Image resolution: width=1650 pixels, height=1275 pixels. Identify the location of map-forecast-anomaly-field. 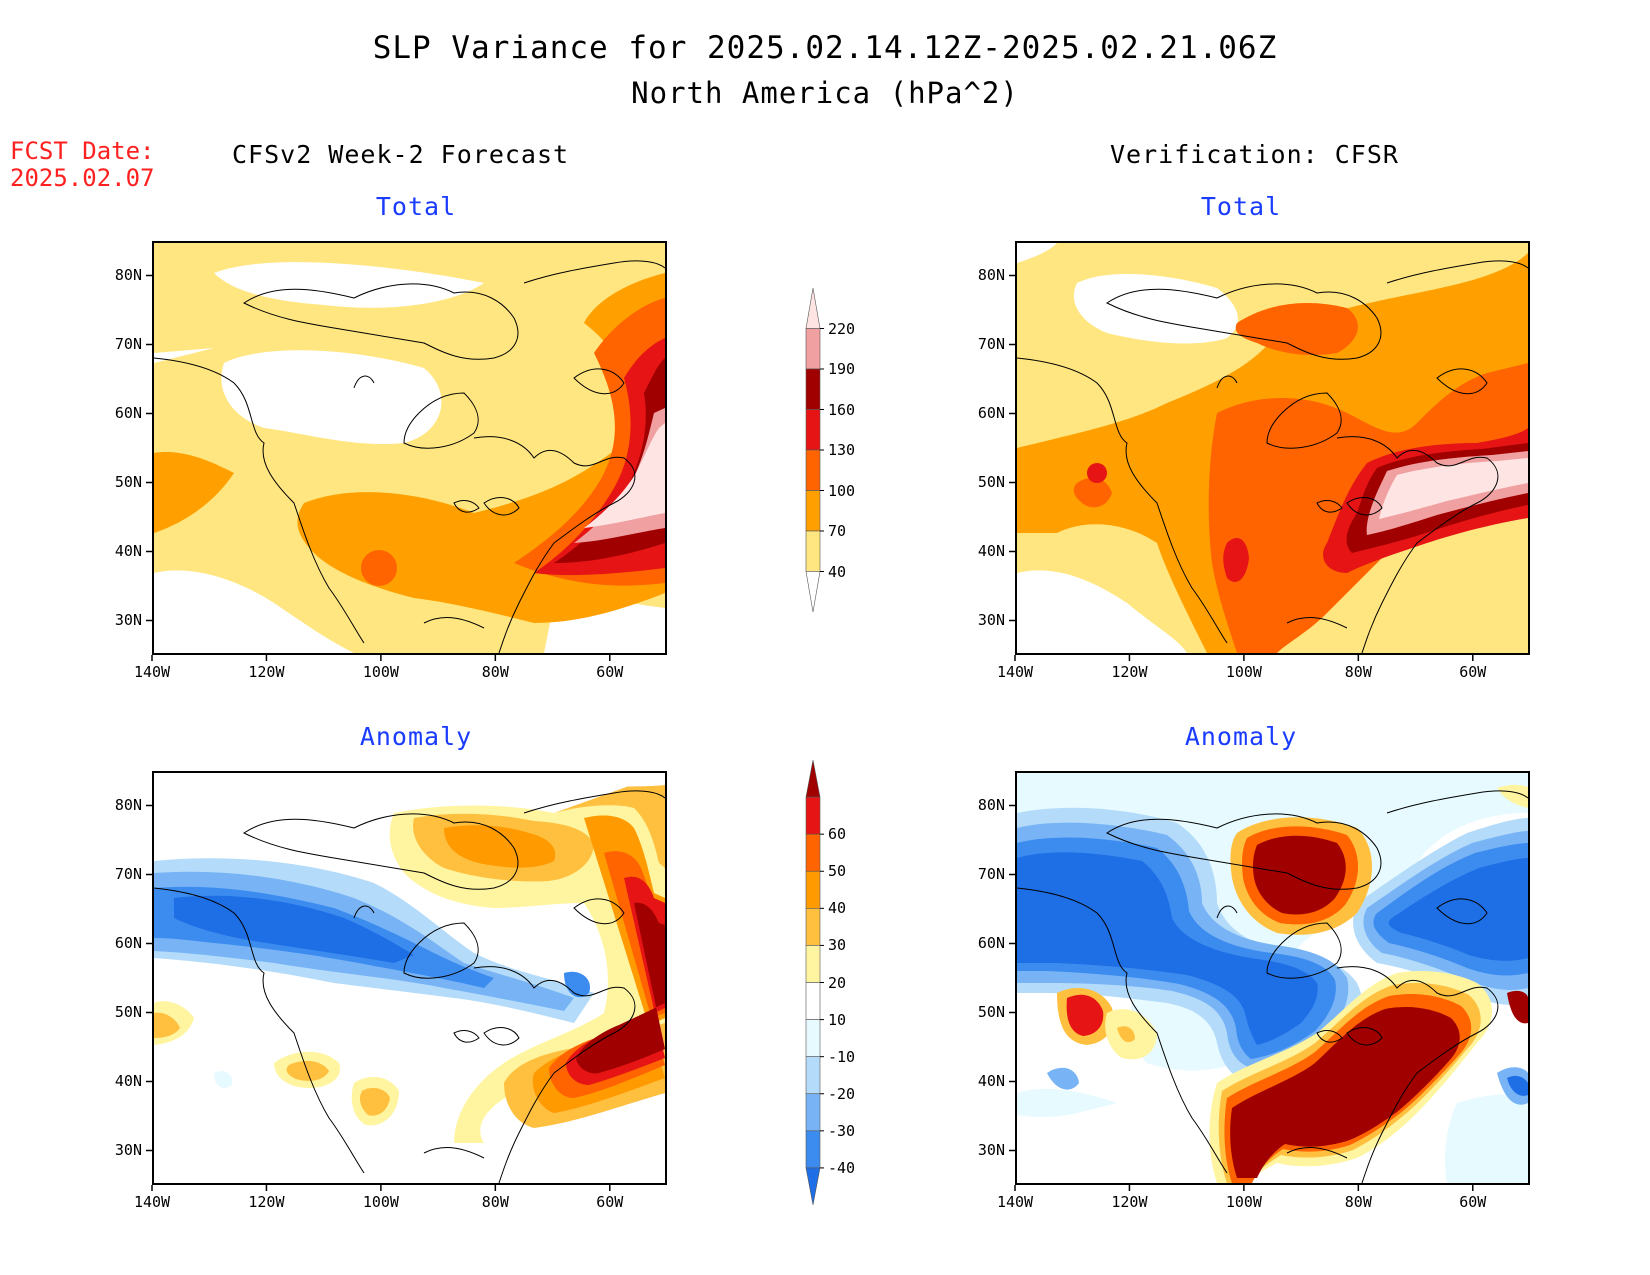
(409, 978).